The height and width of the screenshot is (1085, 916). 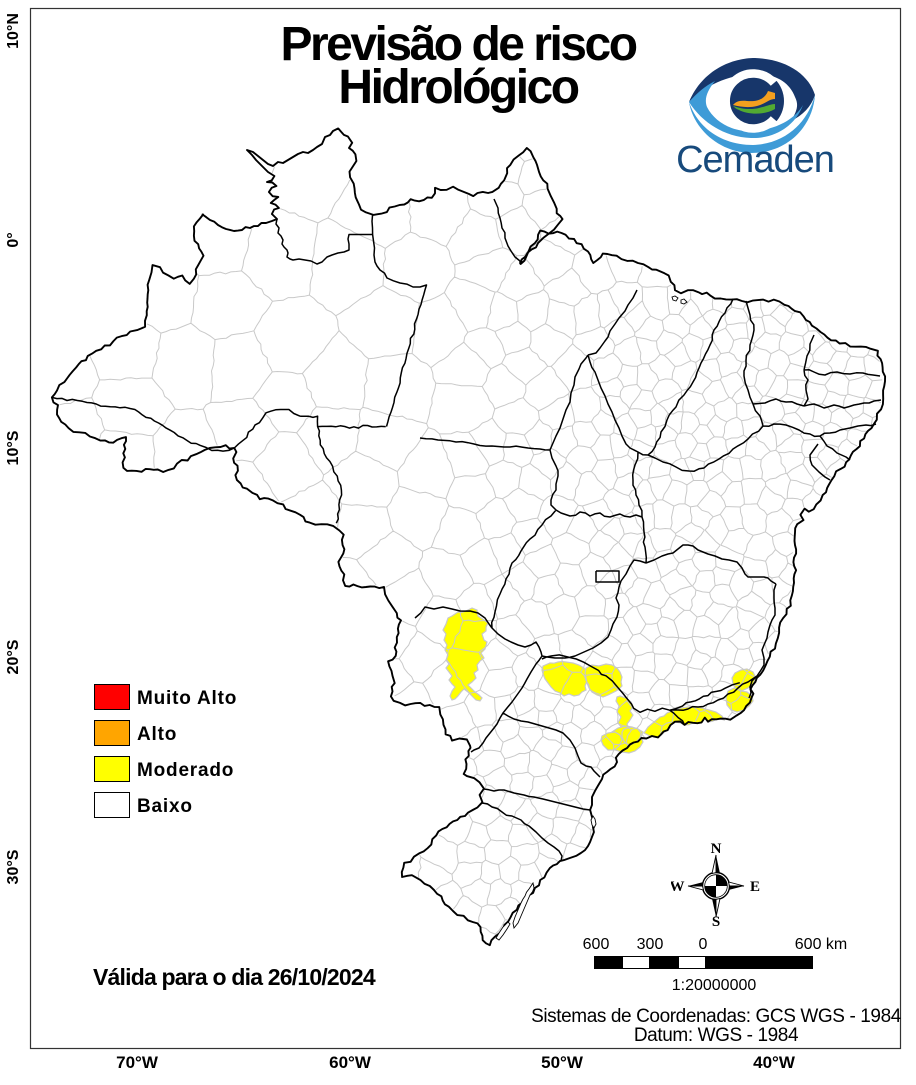 What do you see at coordinates (716, 849) in the screenshot?
I see `svg-text: N` at bounding box center [716, 849].